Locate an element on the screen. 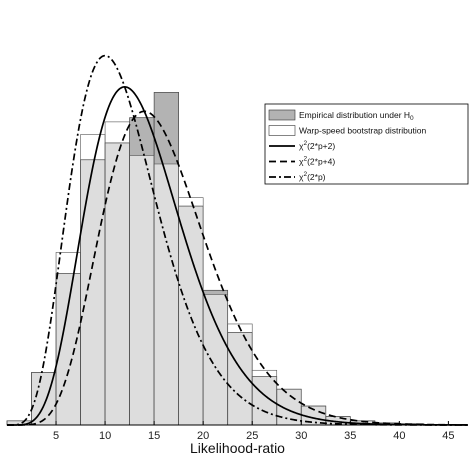  legend-entry-label: Empirical distribution under H0 is located at coordinates (356, 116).